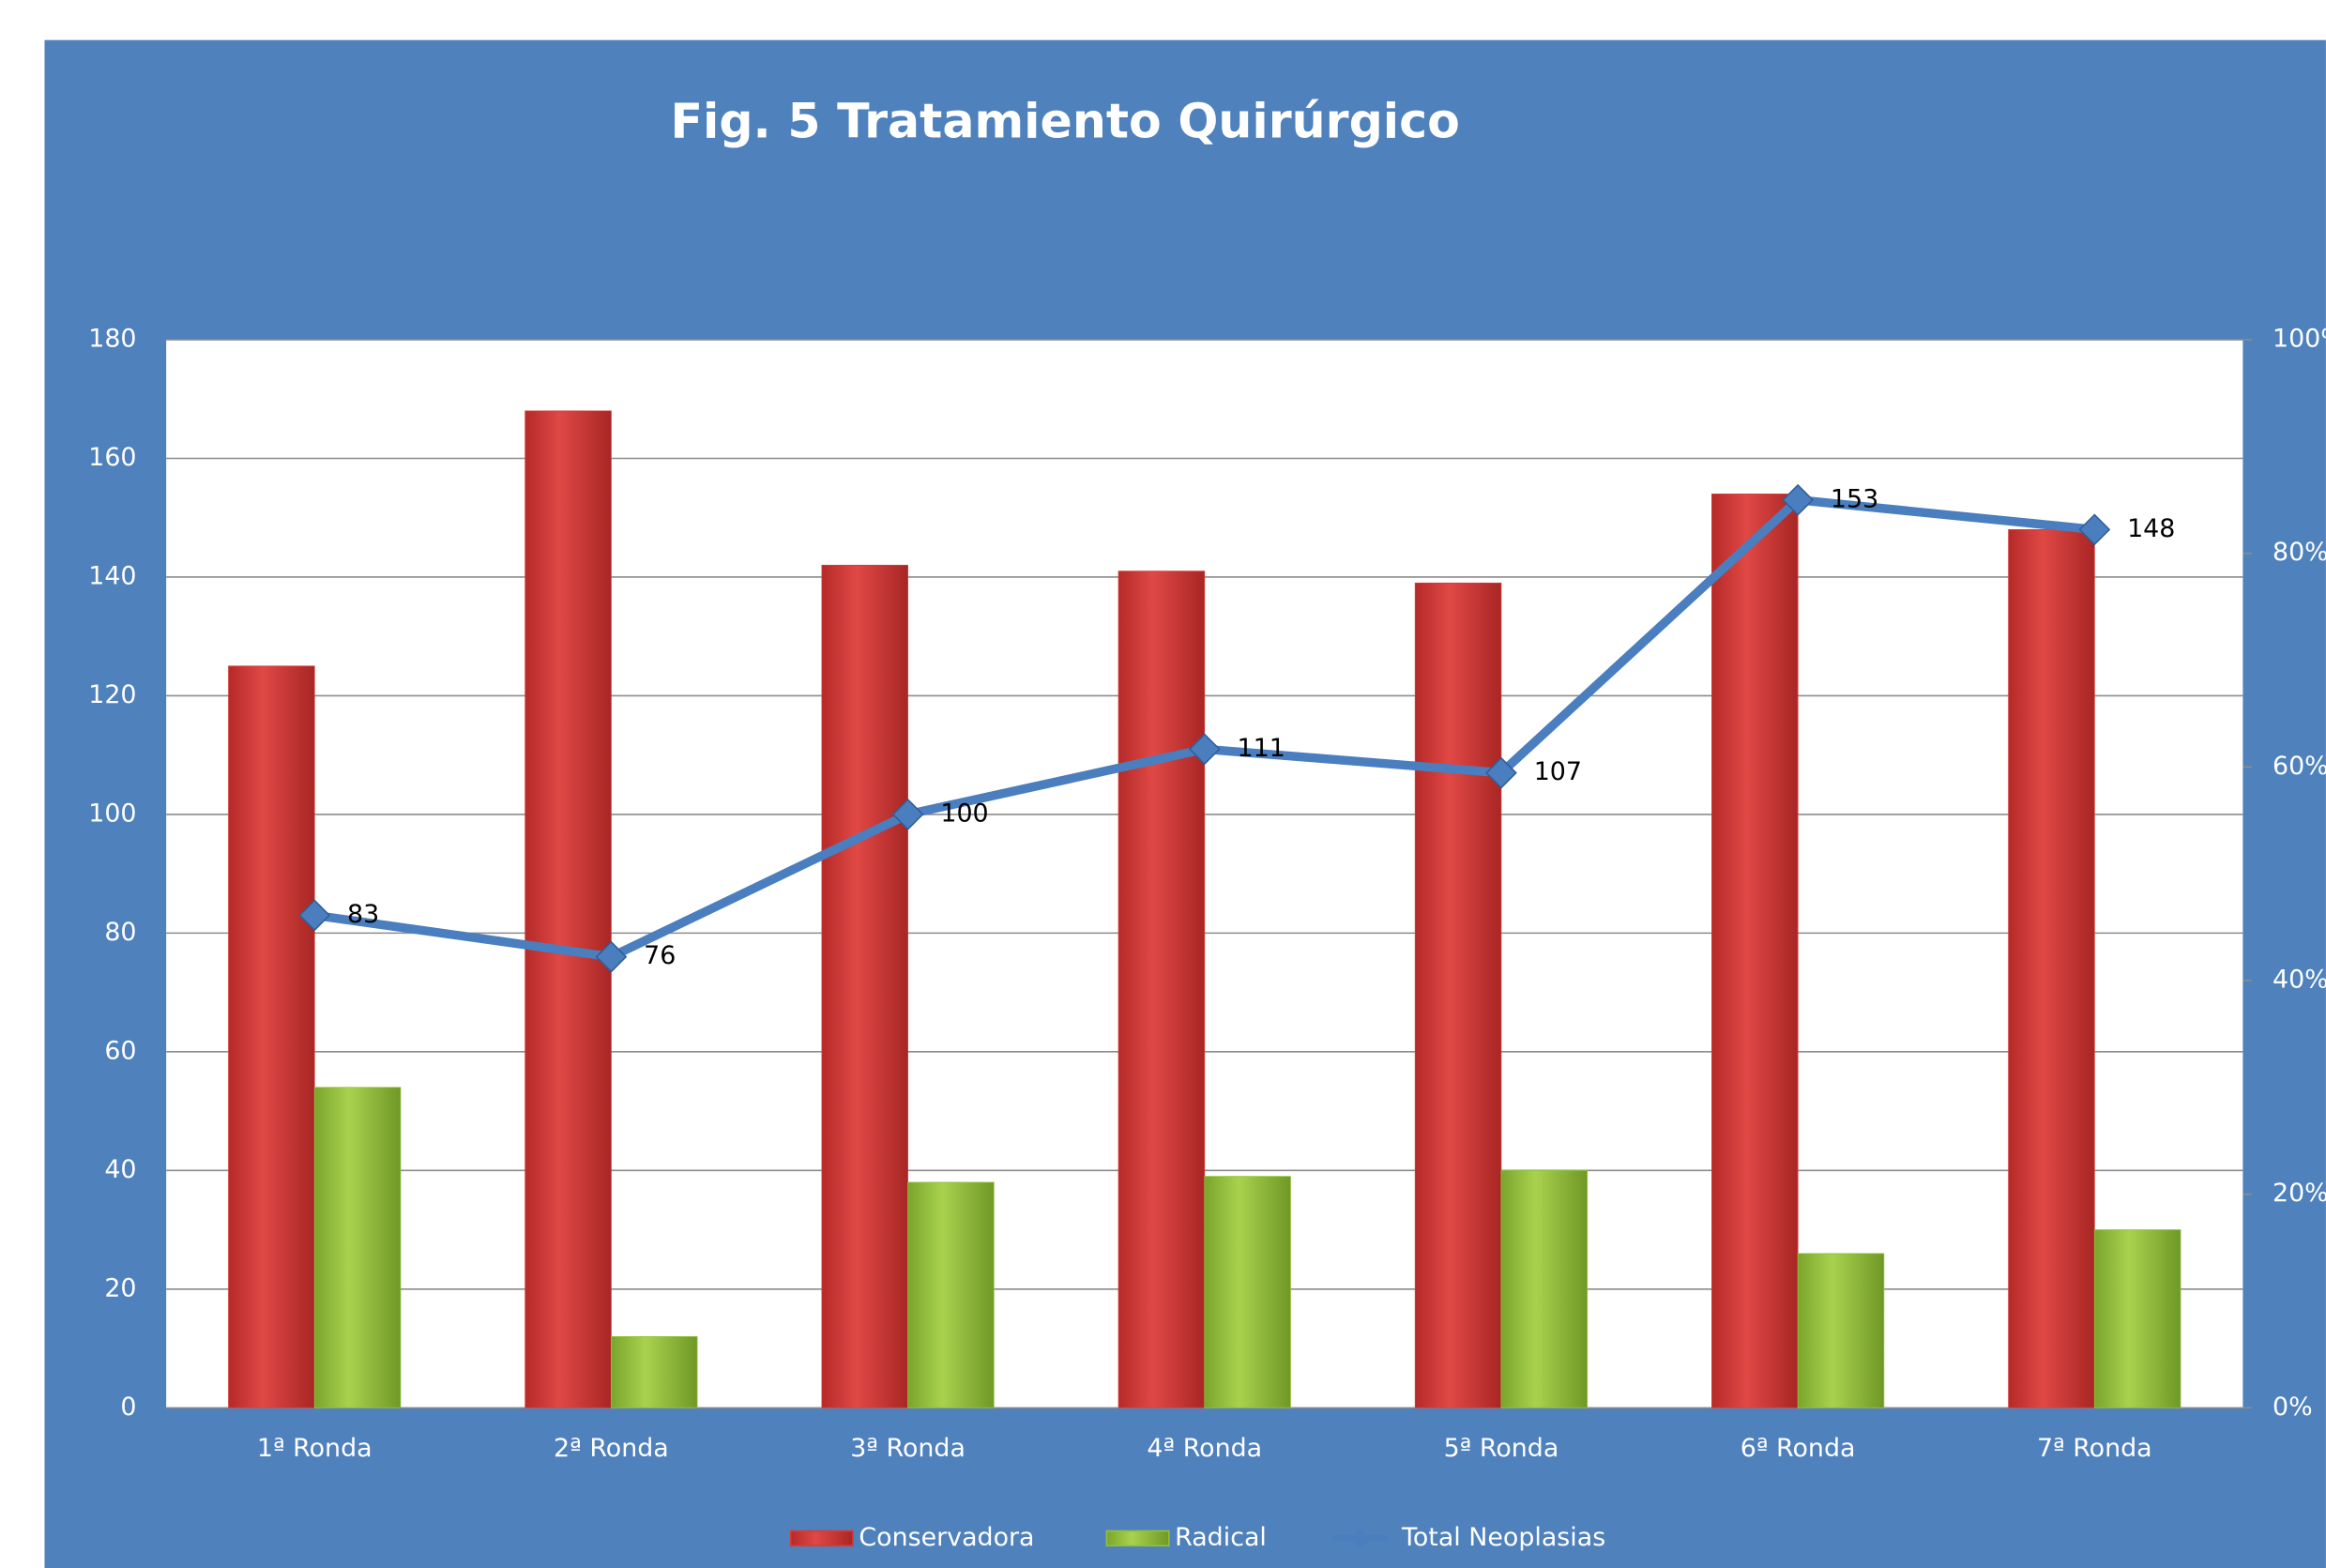  What do you see at coordinates (2299, 552) in the screenshot?
I see `y2-tick-label: 80%` at bounding box center [2299, 552].